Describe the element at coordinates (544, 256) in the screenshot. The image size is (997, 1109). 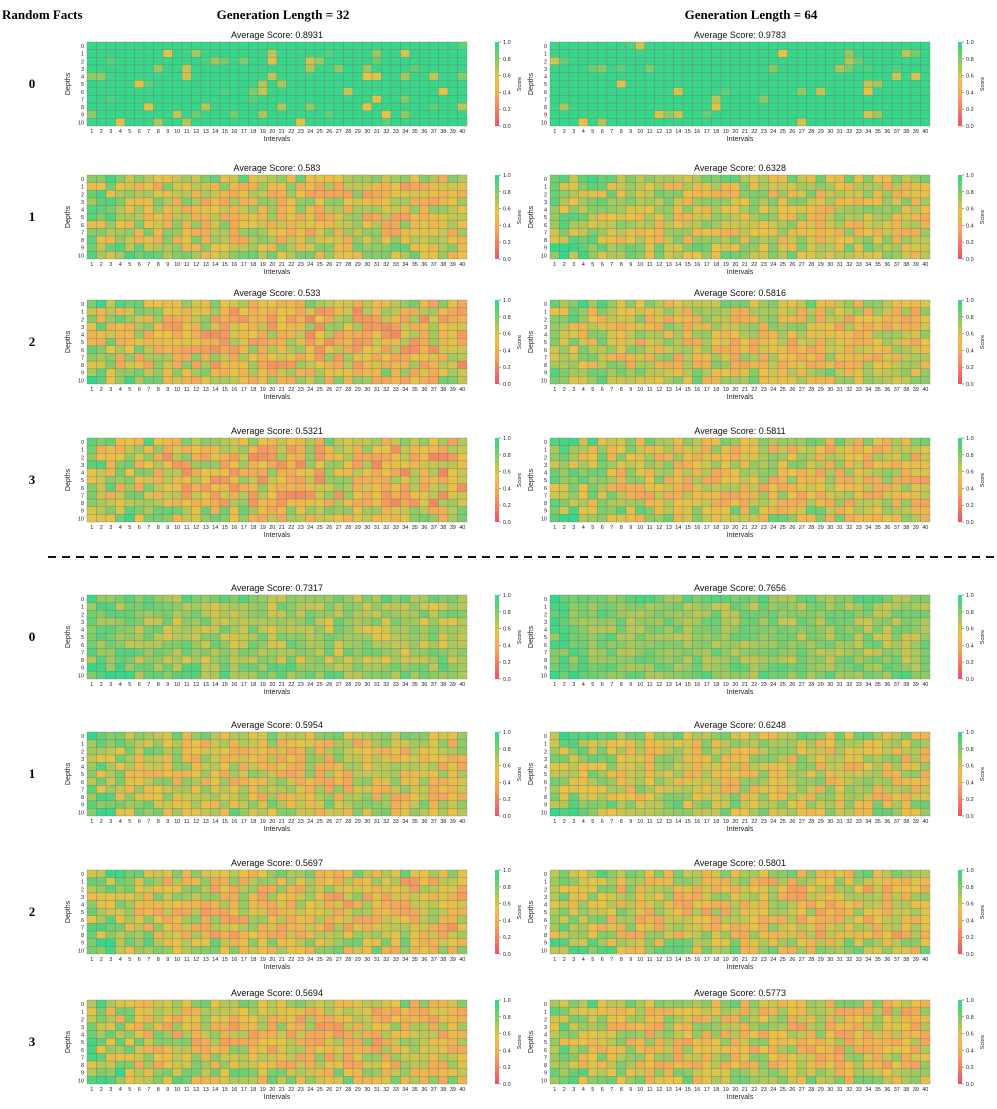
I see `y-tick-label: 10` at that location.